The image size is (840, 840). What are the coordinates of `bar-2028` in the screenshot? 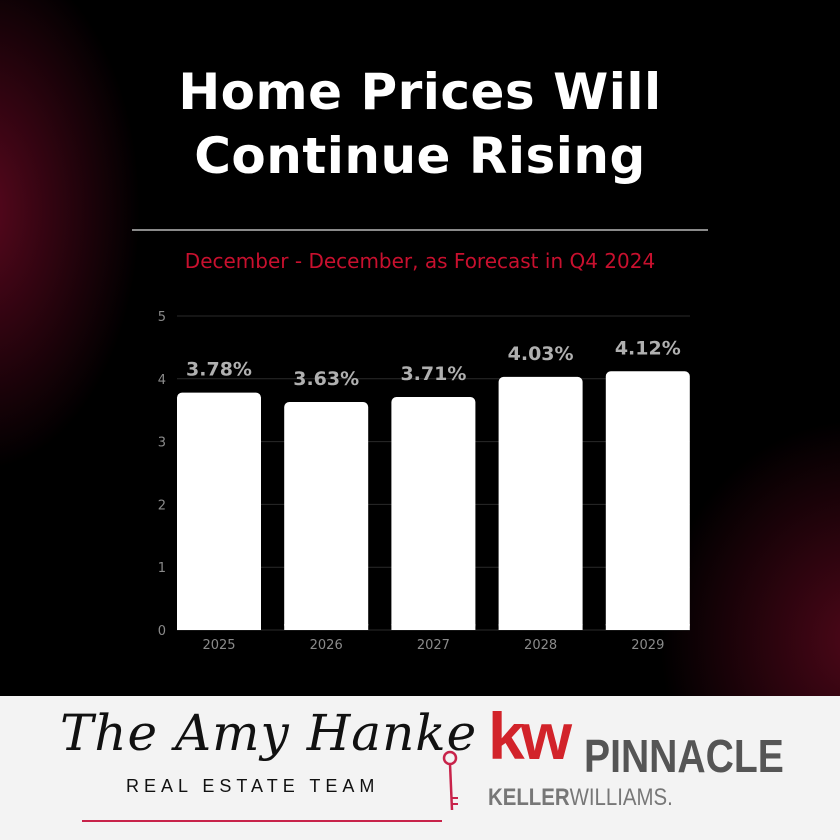 It's located at (540, 503).